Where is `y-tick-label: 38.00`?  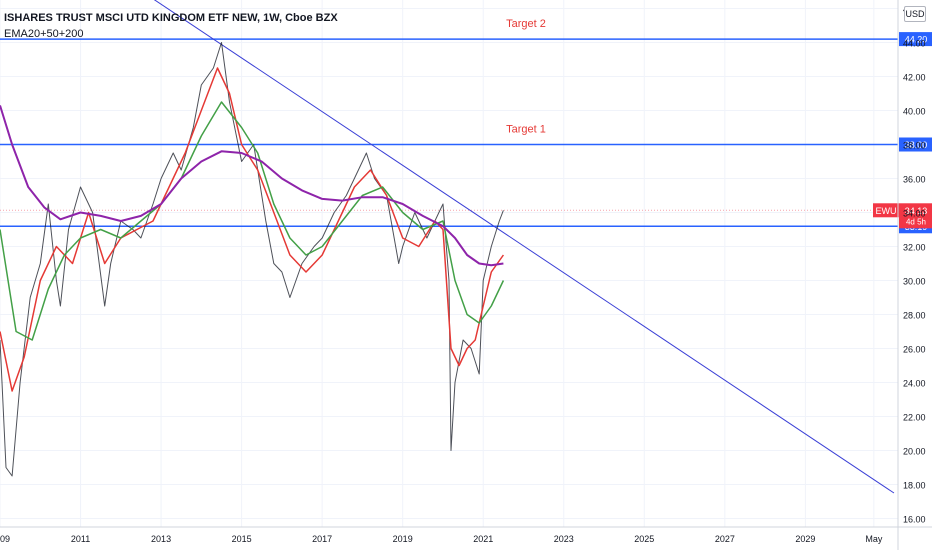
y-tick-label: 38.00 is located at coordinates (914, 146).